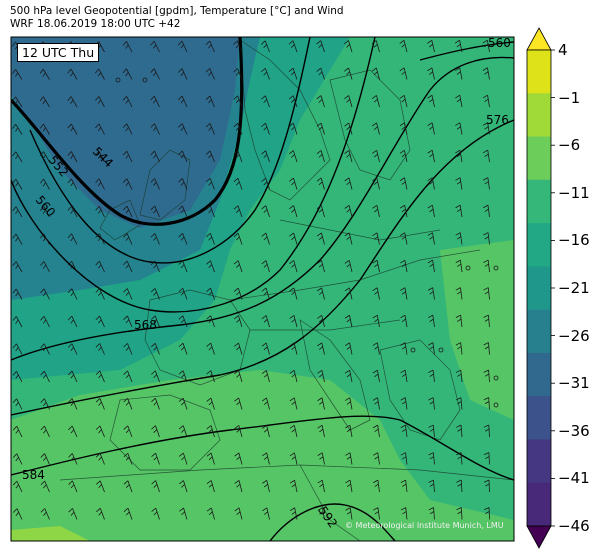 The width and height of the screenshot is (603, 558). I want to click on colorbar-tick-label: −16, so click(574, 240).